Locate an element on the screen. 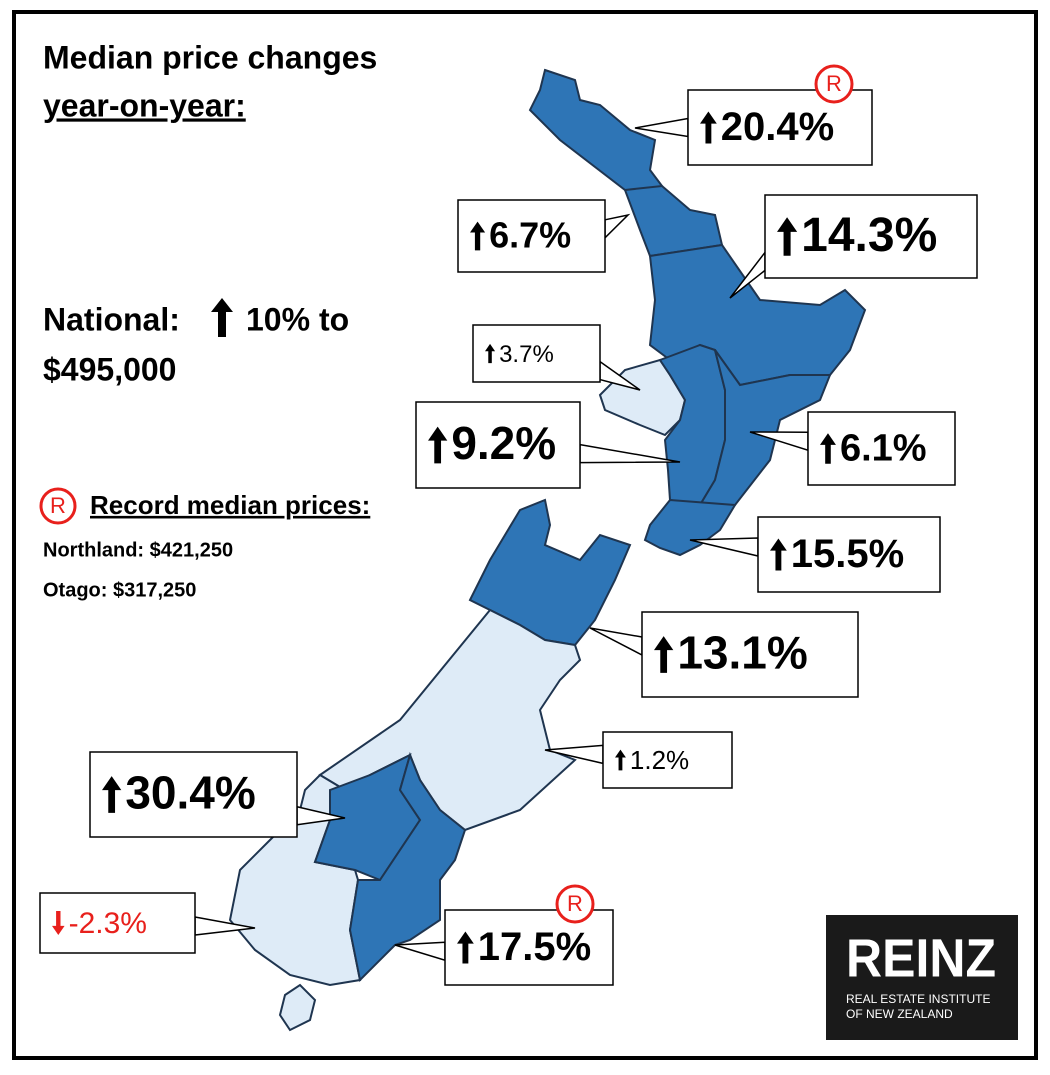 This screenshot has height=1075, width=1050. price-change: 9.2% is located at coordinates (503, 443).